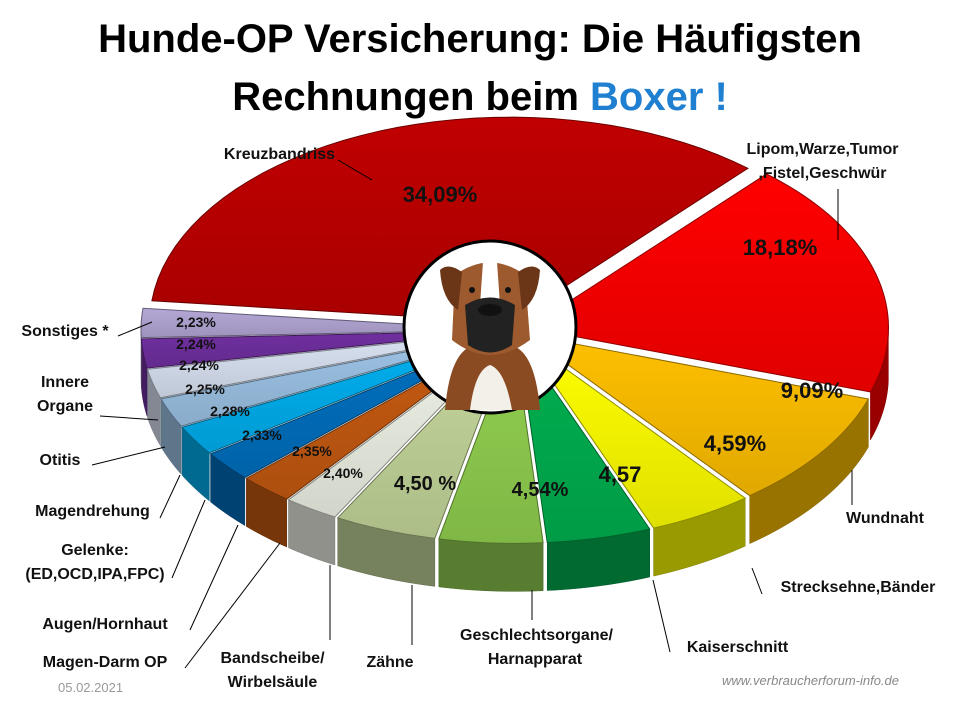 The image size is (960, 720). I want to click on value-label: 2,25%, so click(205, 389).